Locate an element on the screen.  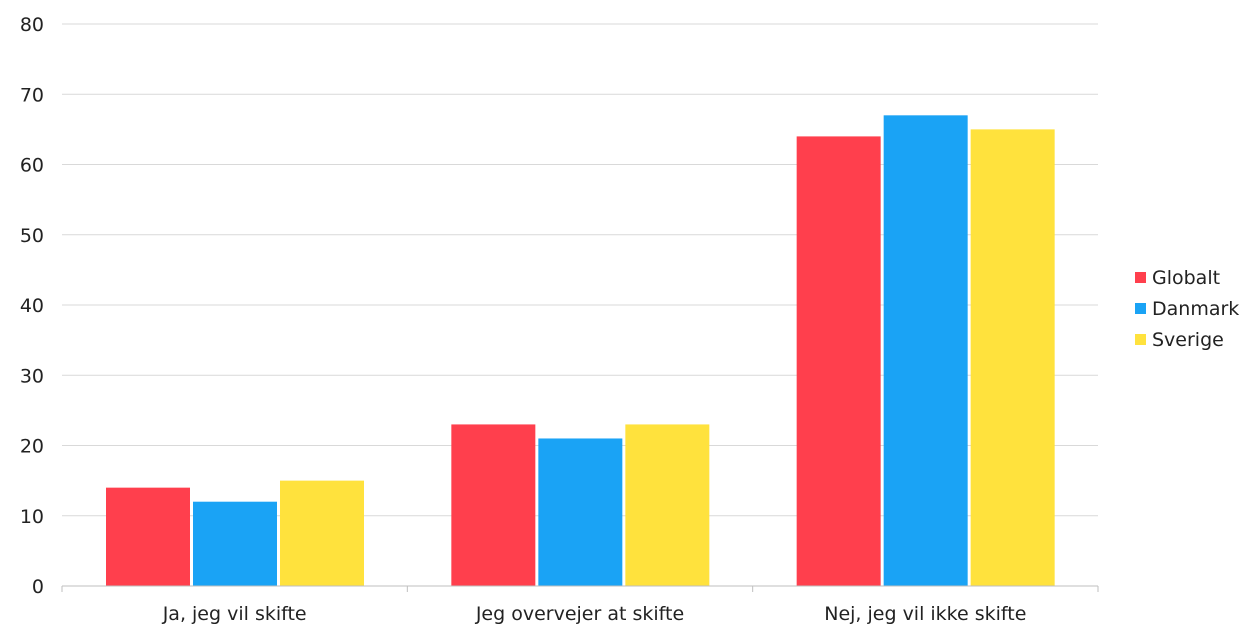
x-category-label-0: Ja, jeg vil skifte is located at coordinates (234, 614).